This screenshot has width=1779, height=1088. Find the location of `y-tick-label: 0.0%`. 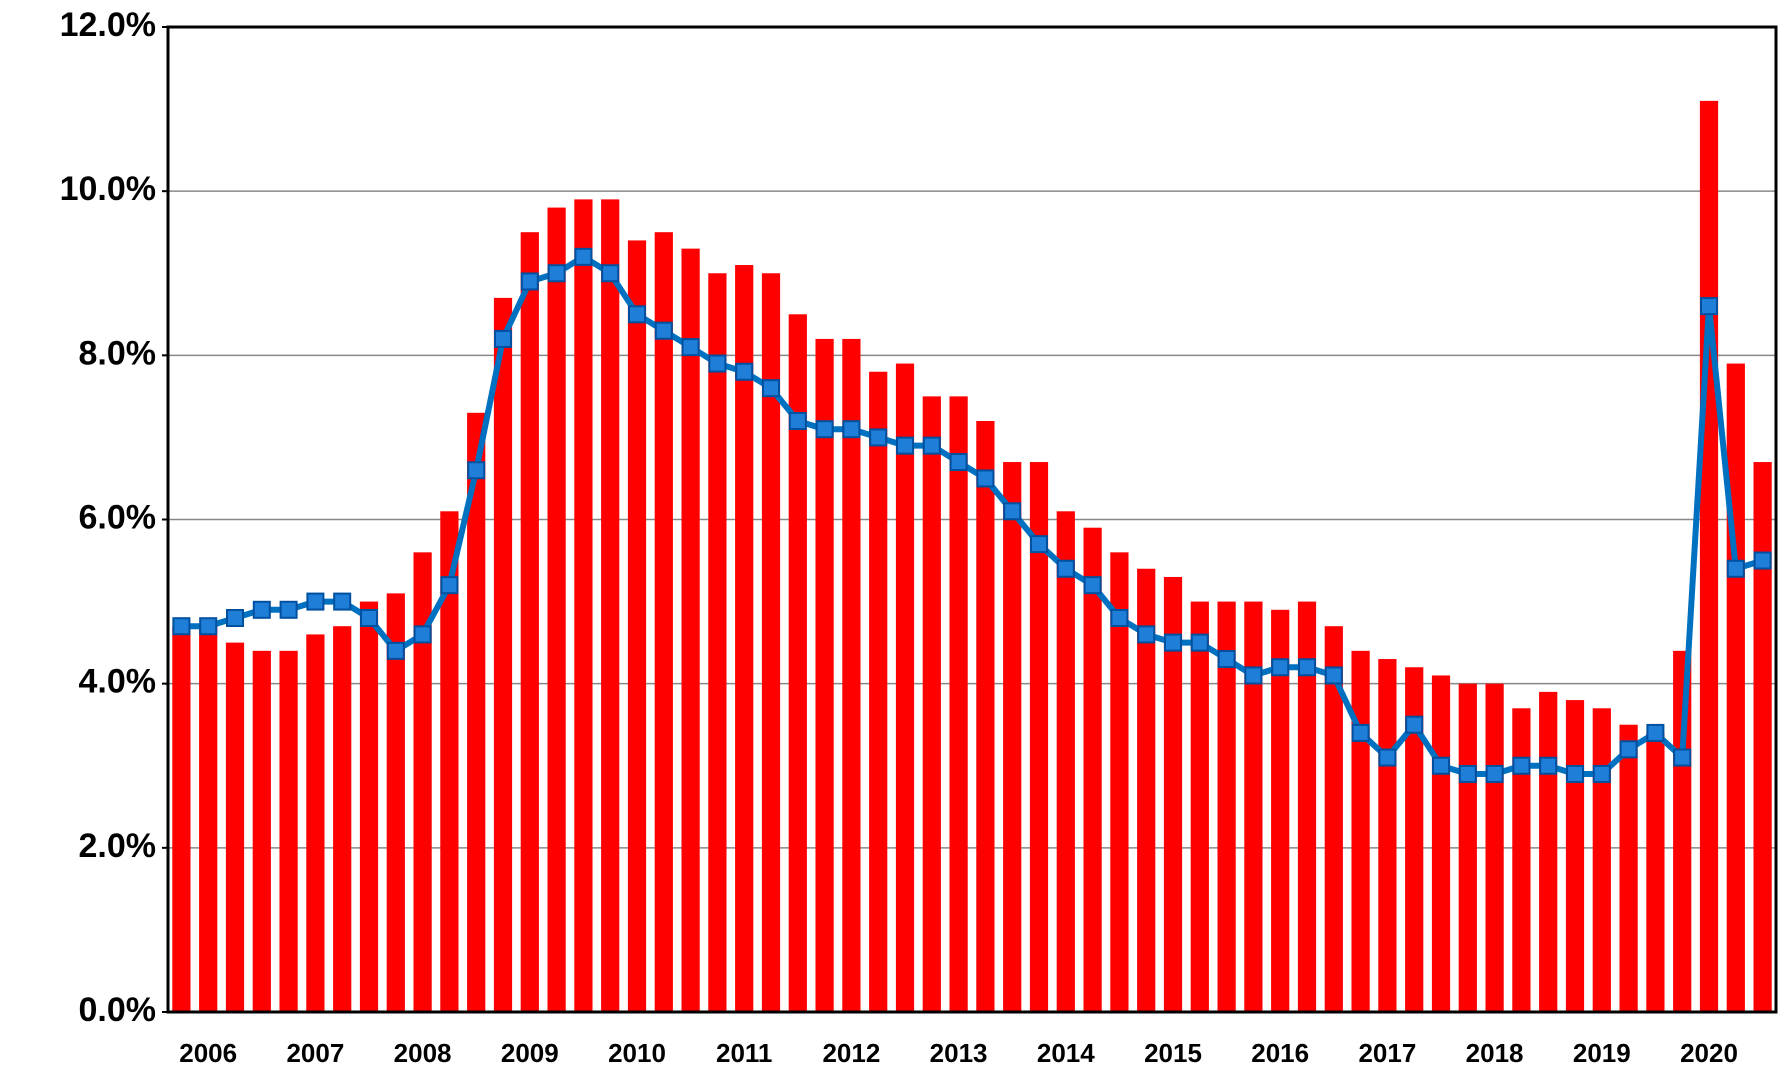

y-tick-label: 0.0% is located at coordinates (118, 1010).